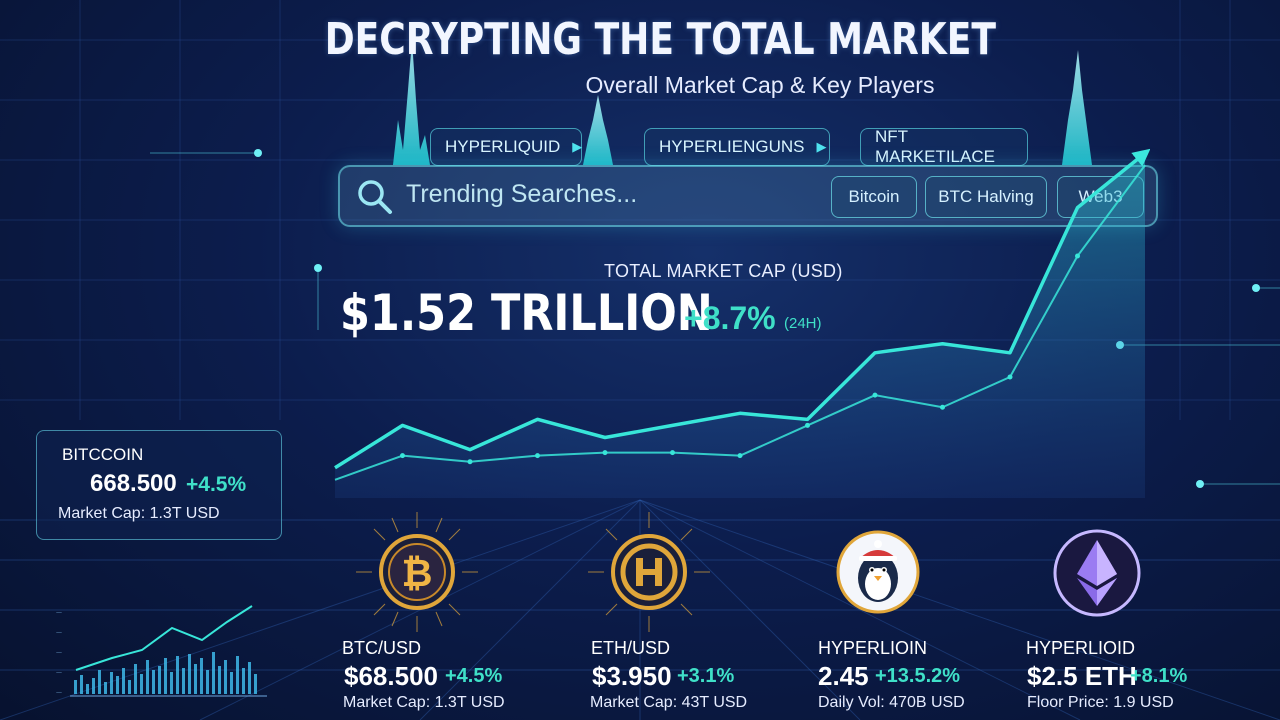  I want to click on penguin-icon, so click(878, 572).